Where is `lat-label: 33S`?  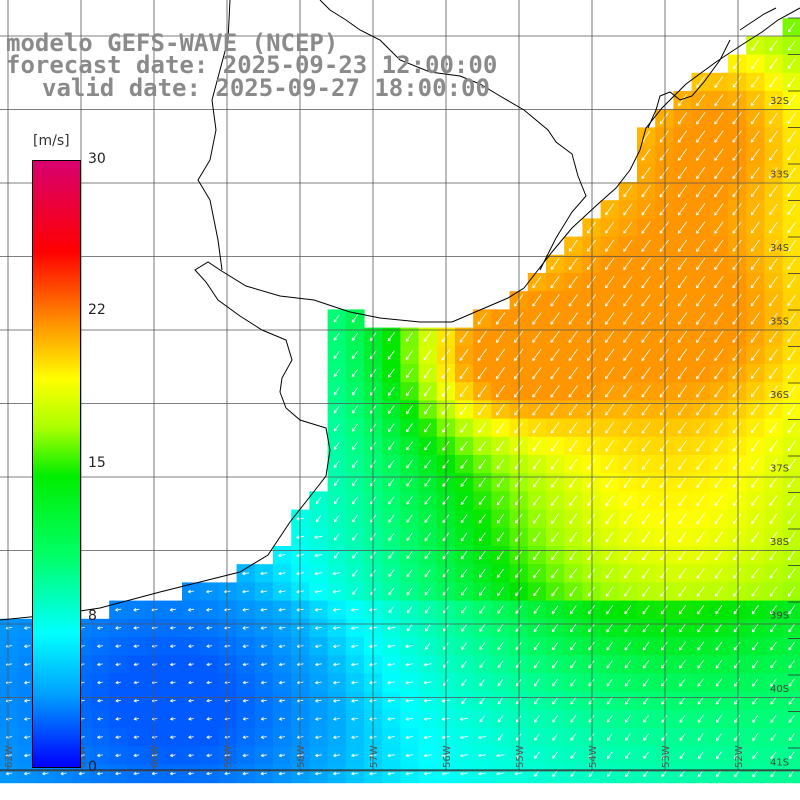
lat-label: 33S is located at coordinates (779, 175).